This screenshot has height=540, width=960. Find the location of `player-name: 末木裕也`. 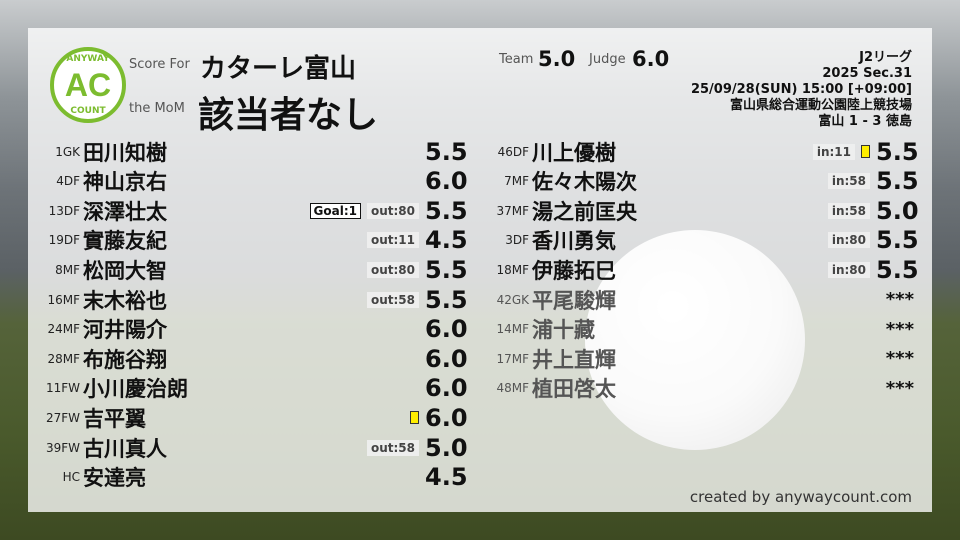

player-name: 末木裕也 is located at coordinates (125, 300).